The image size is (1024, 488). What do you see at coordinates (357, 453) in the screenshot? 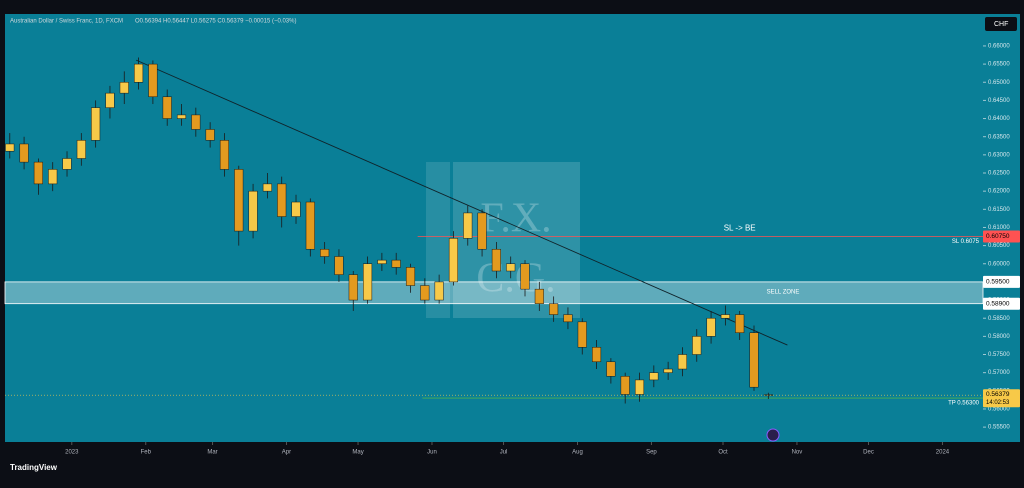
I see `x-tick-label: May` at bounding box center [357, 453].